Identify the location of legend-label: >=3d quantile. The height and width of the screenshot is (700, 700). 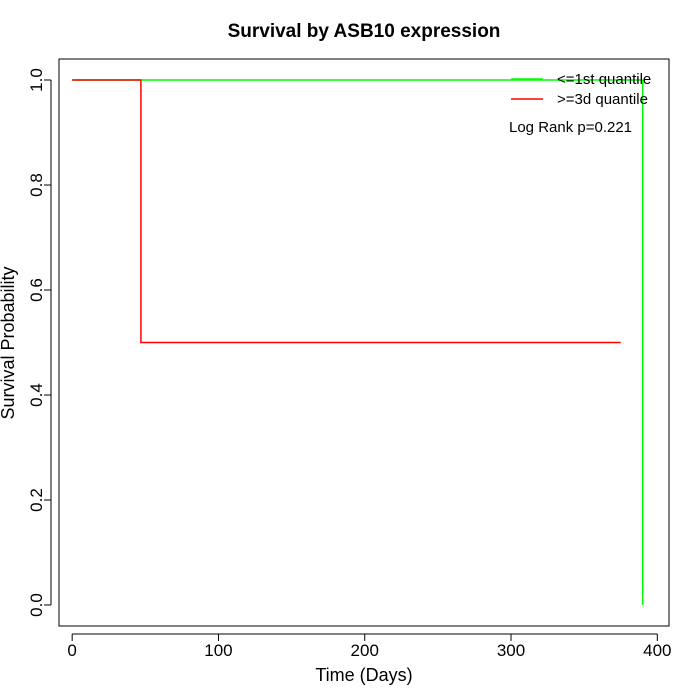
(602, 99).